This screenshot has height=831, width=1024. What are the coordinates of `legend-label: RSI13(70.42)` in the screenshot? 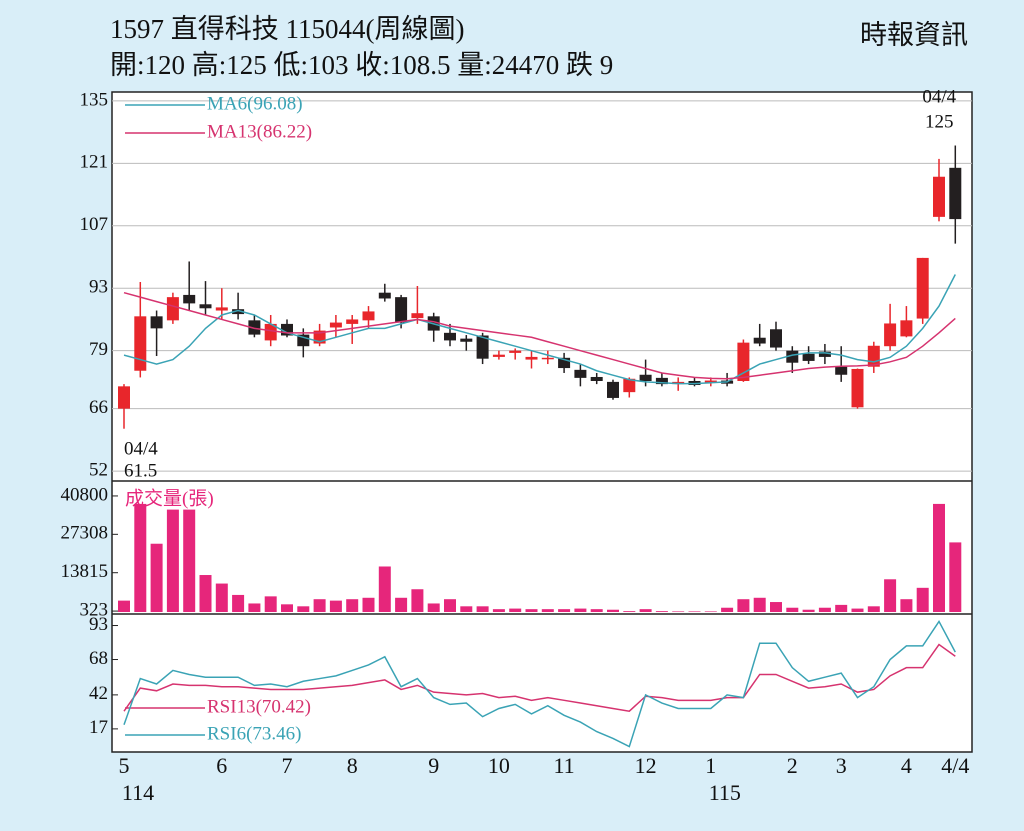 It's located at (259, 706).